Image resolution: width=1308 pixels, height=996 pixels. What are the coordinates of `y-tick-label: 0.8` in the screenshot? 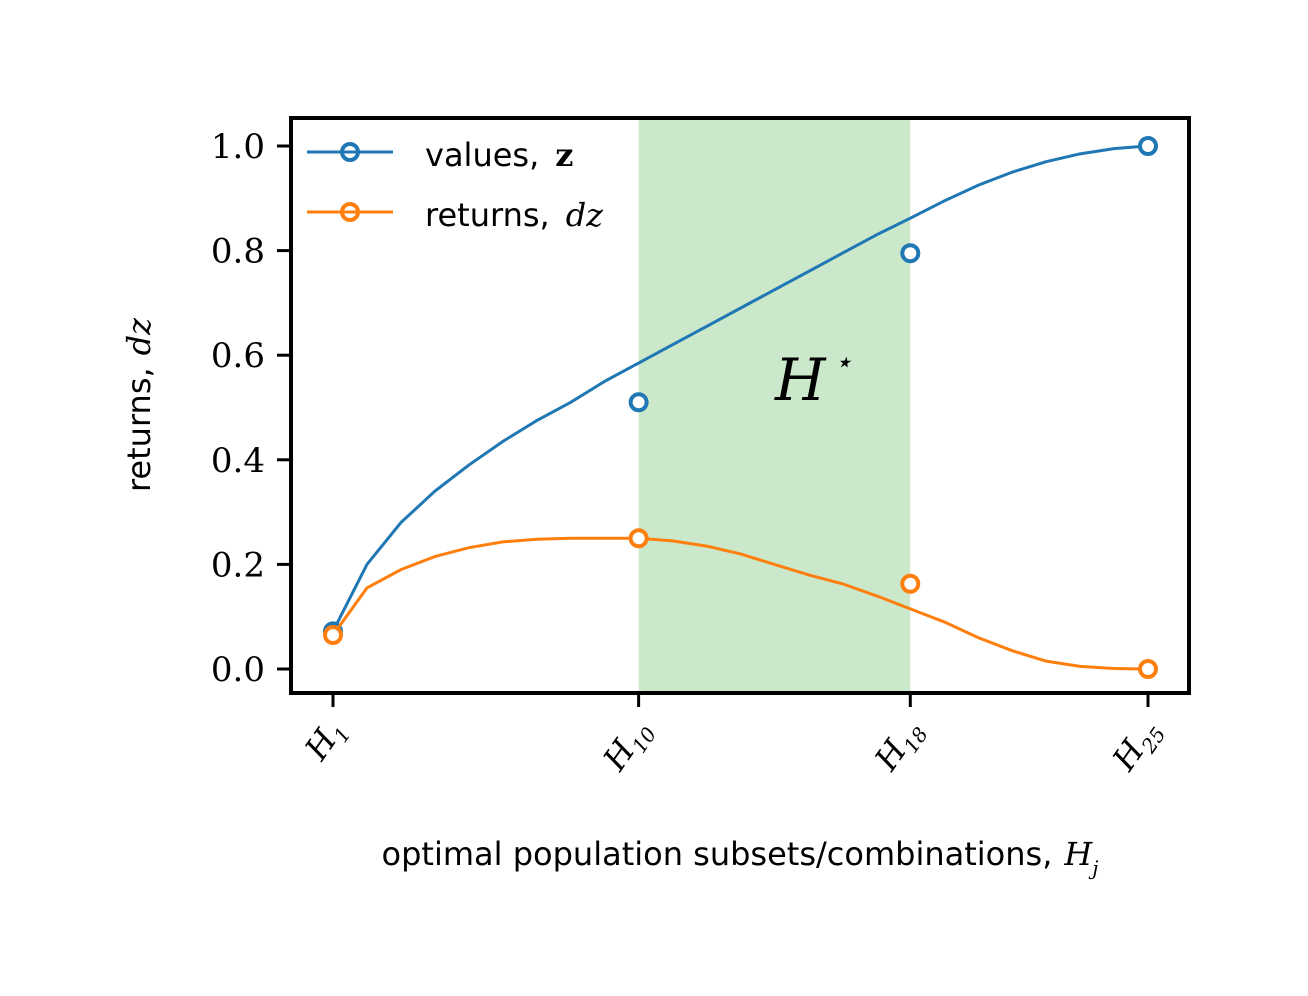 It's located at (238, 252).